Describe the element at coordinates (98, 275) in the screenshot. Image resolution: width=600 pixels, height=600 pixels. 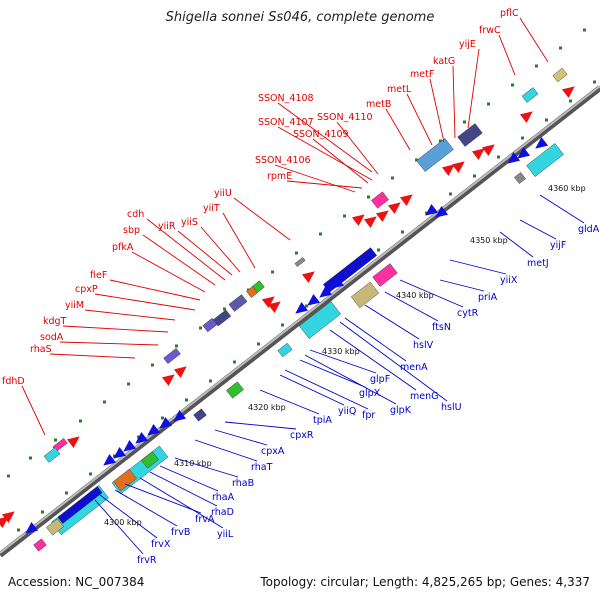
I see `forward-gene-label: fieF` at that location.